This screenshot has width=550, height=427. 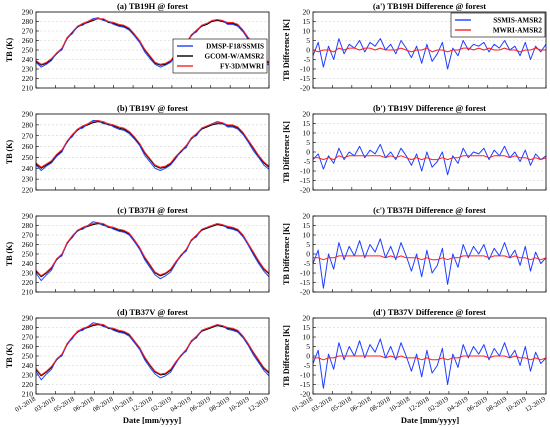 What do you see at coordinates (152, 108) in the screenshot?
I see `panel-title: (b) TB19V @ forest` at bounding box center [152, 108].